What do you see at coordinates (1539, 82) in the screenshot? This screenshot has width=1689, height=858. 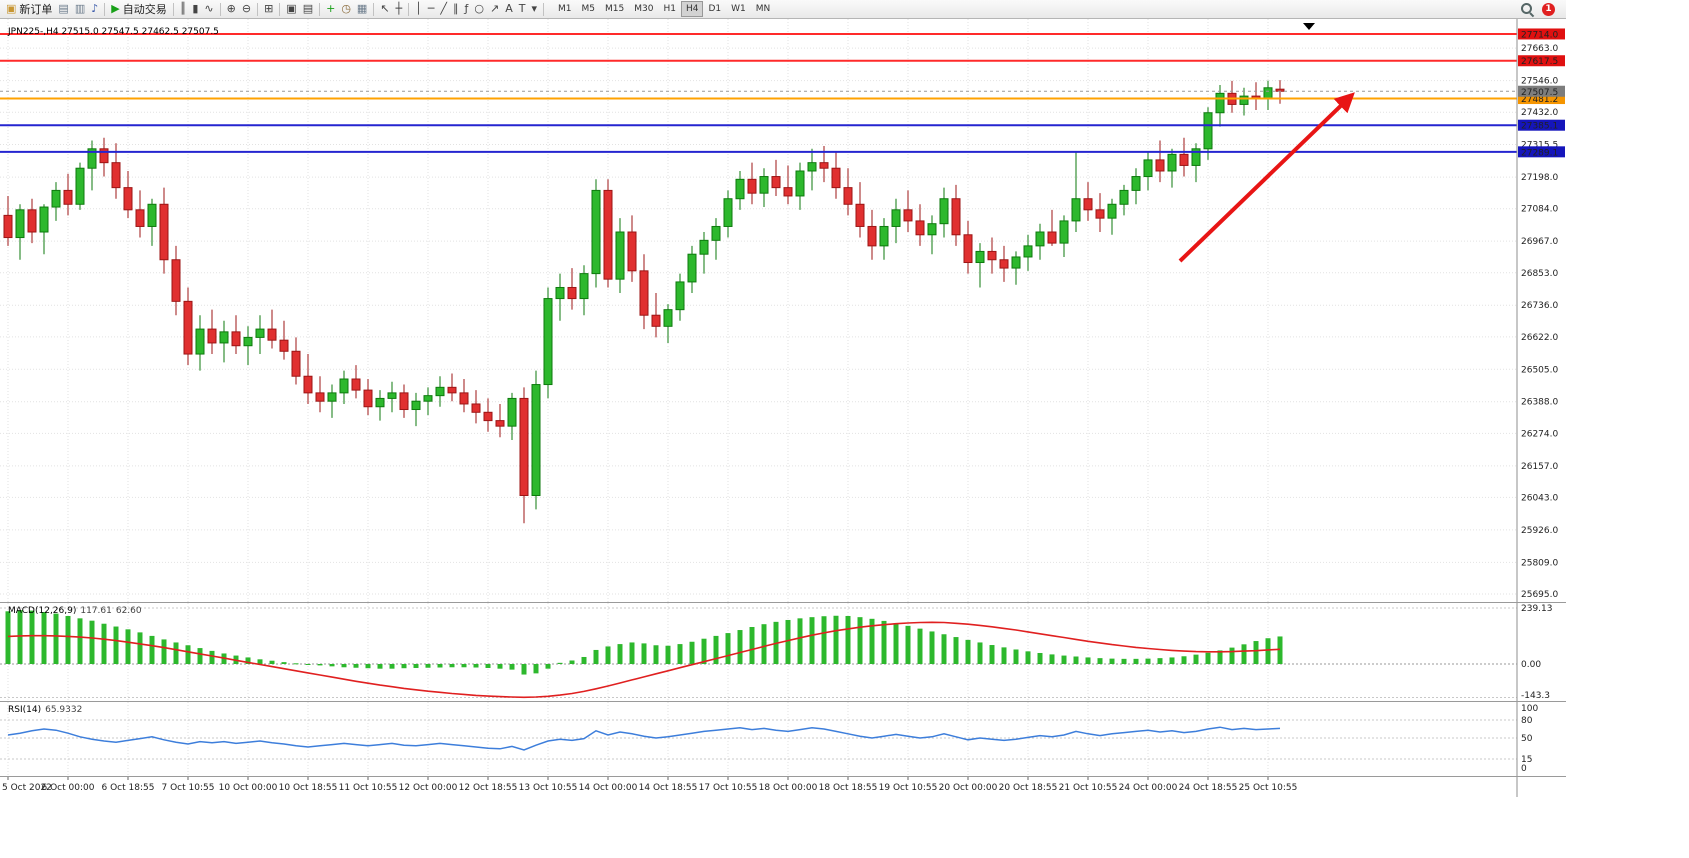 I see `svg-text: 27546.0` at bounding box center [1539, 82].